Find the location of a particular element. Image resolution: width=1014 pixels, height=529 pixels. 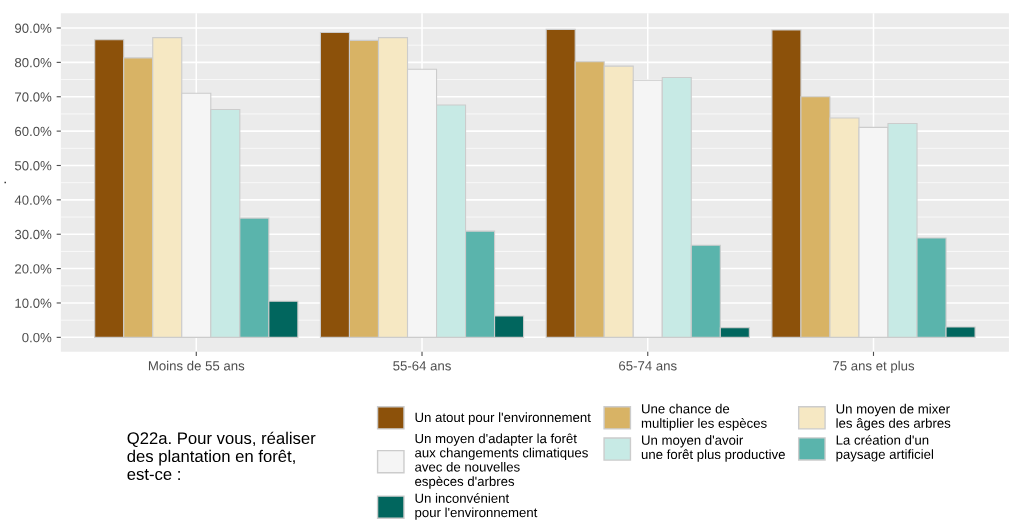

legend-label: Une chance de multiplier les espèces is located at coordinates (704, 417).